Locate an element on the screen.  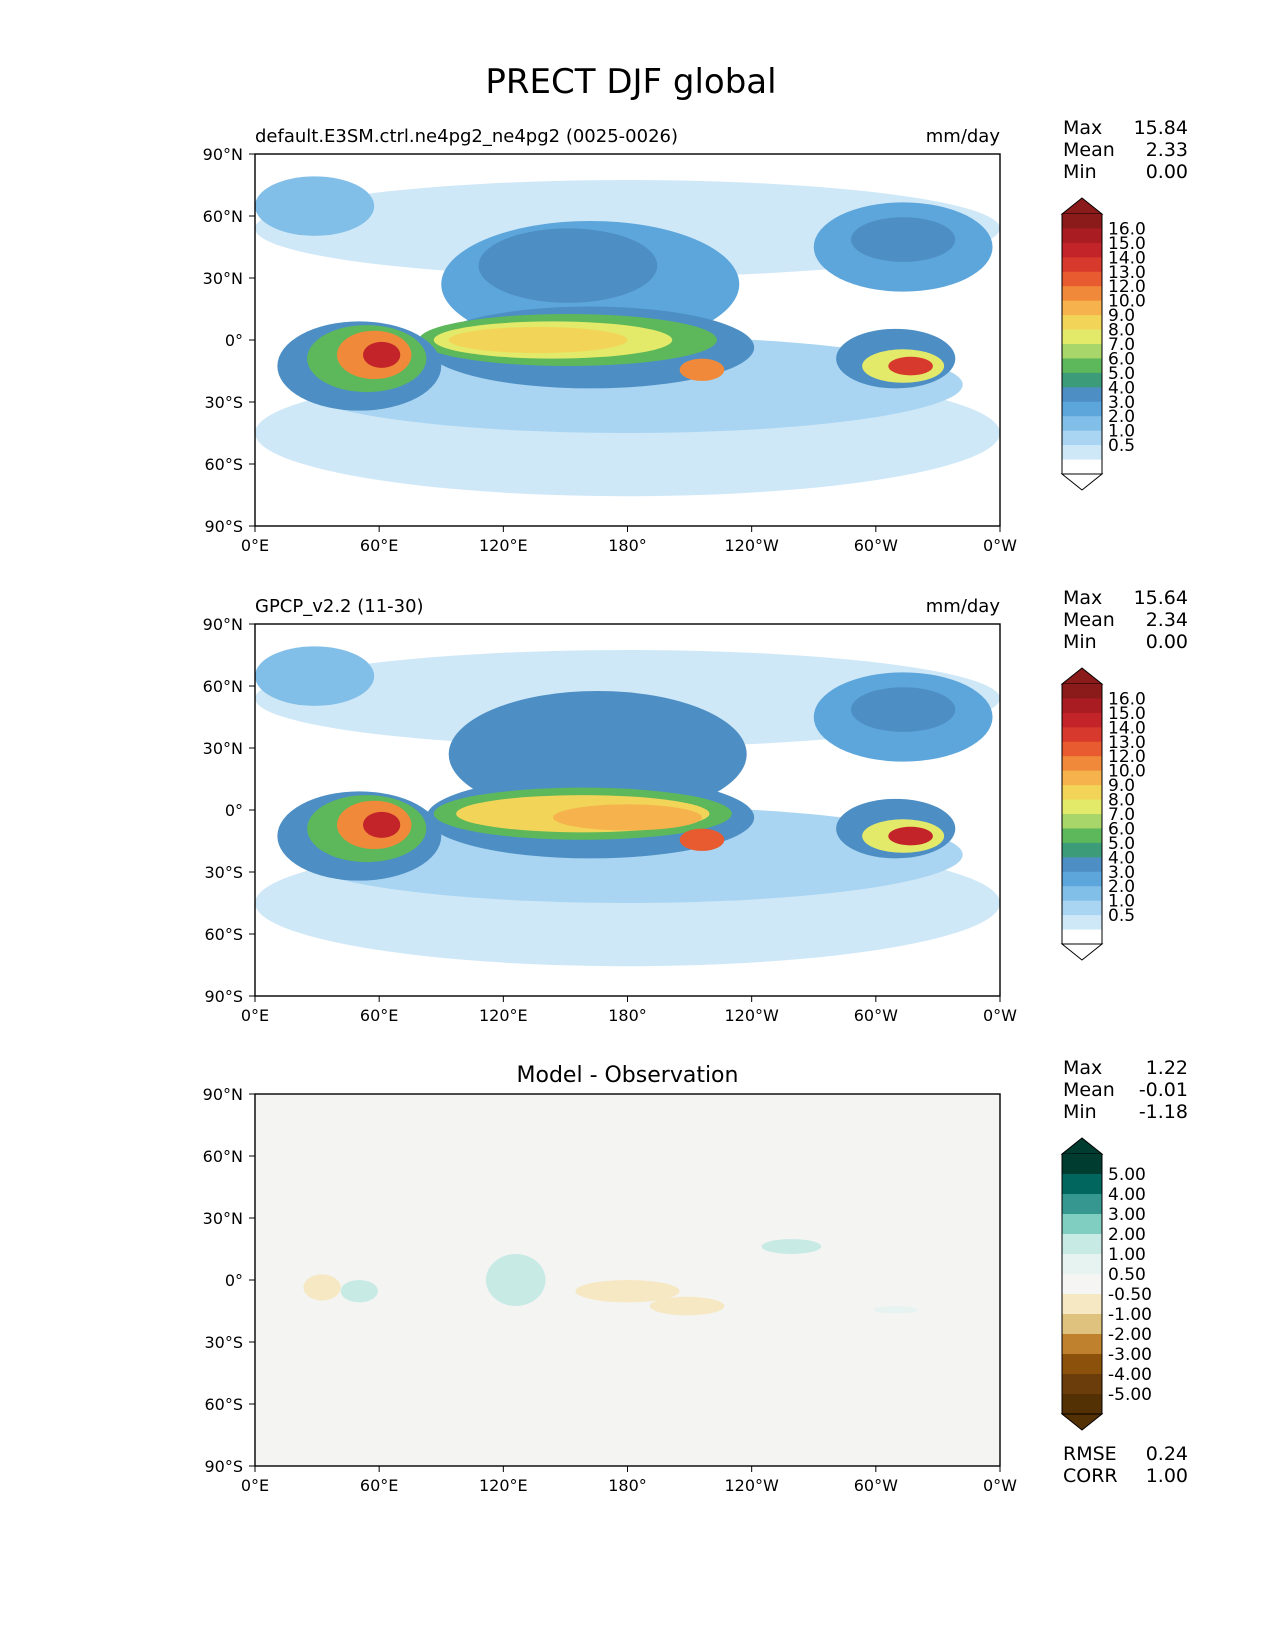
colorbar-tick-label: -4.00 is located at coordinates (1130, 1375).